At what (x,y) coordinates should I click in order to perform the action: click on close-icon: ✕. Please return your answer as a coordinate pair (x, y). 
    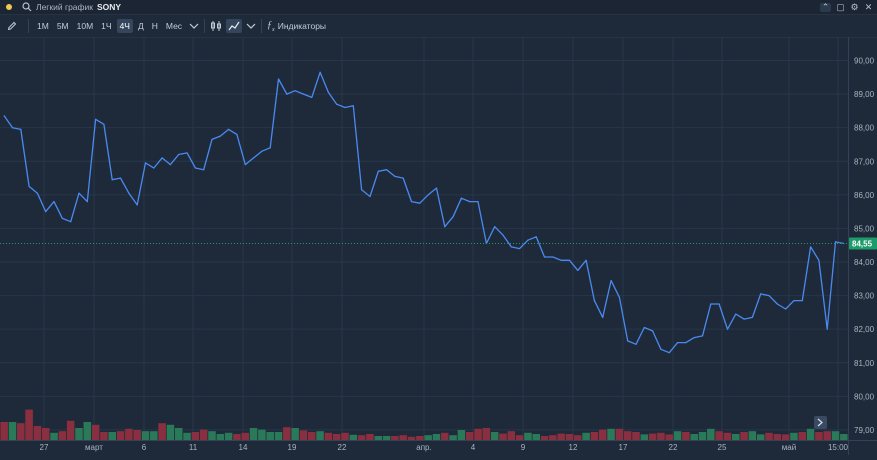
    Looking at the image, I should click on (868, 6).